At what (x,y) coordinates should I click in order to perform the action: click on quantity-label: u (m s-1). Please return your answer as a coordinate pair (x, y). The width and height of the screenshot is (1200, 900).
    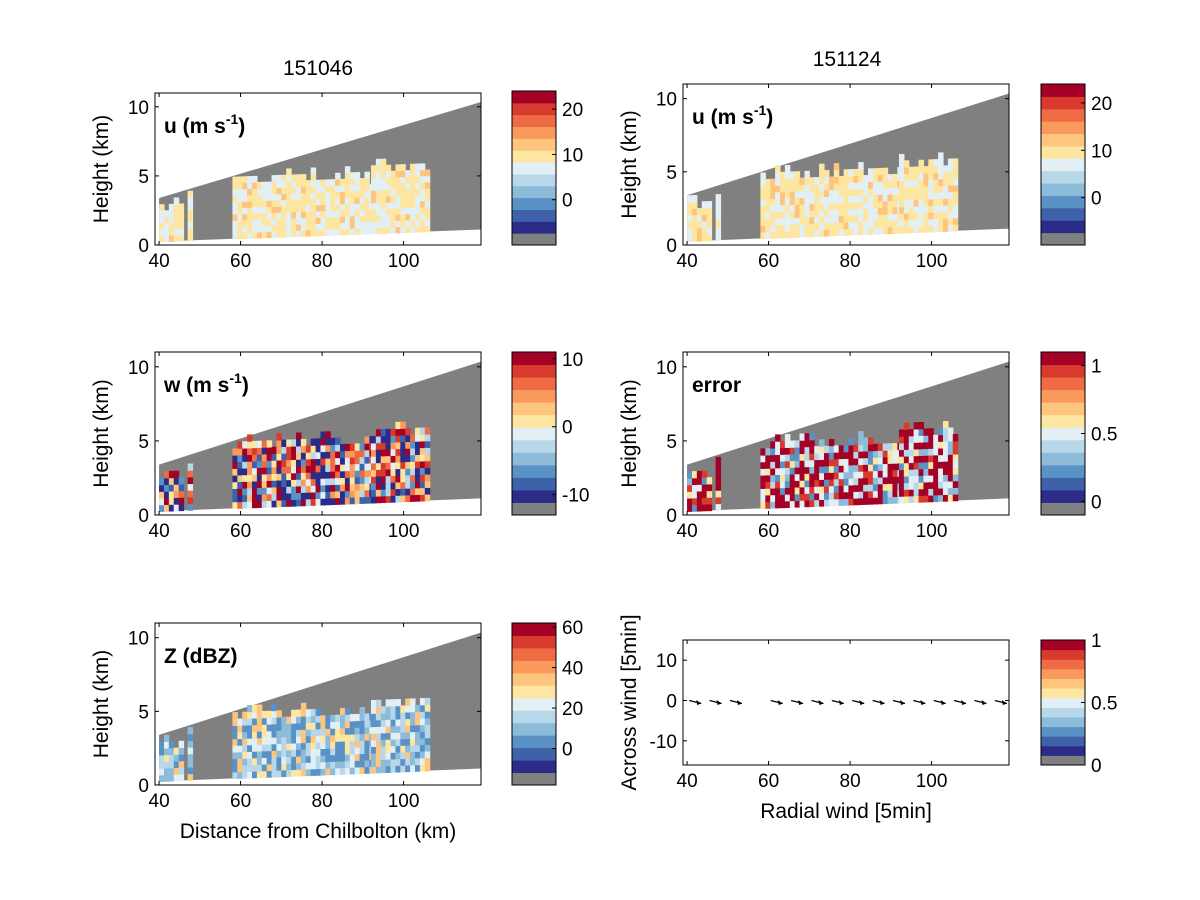
    Looking at the image, I should click on (732, 115).